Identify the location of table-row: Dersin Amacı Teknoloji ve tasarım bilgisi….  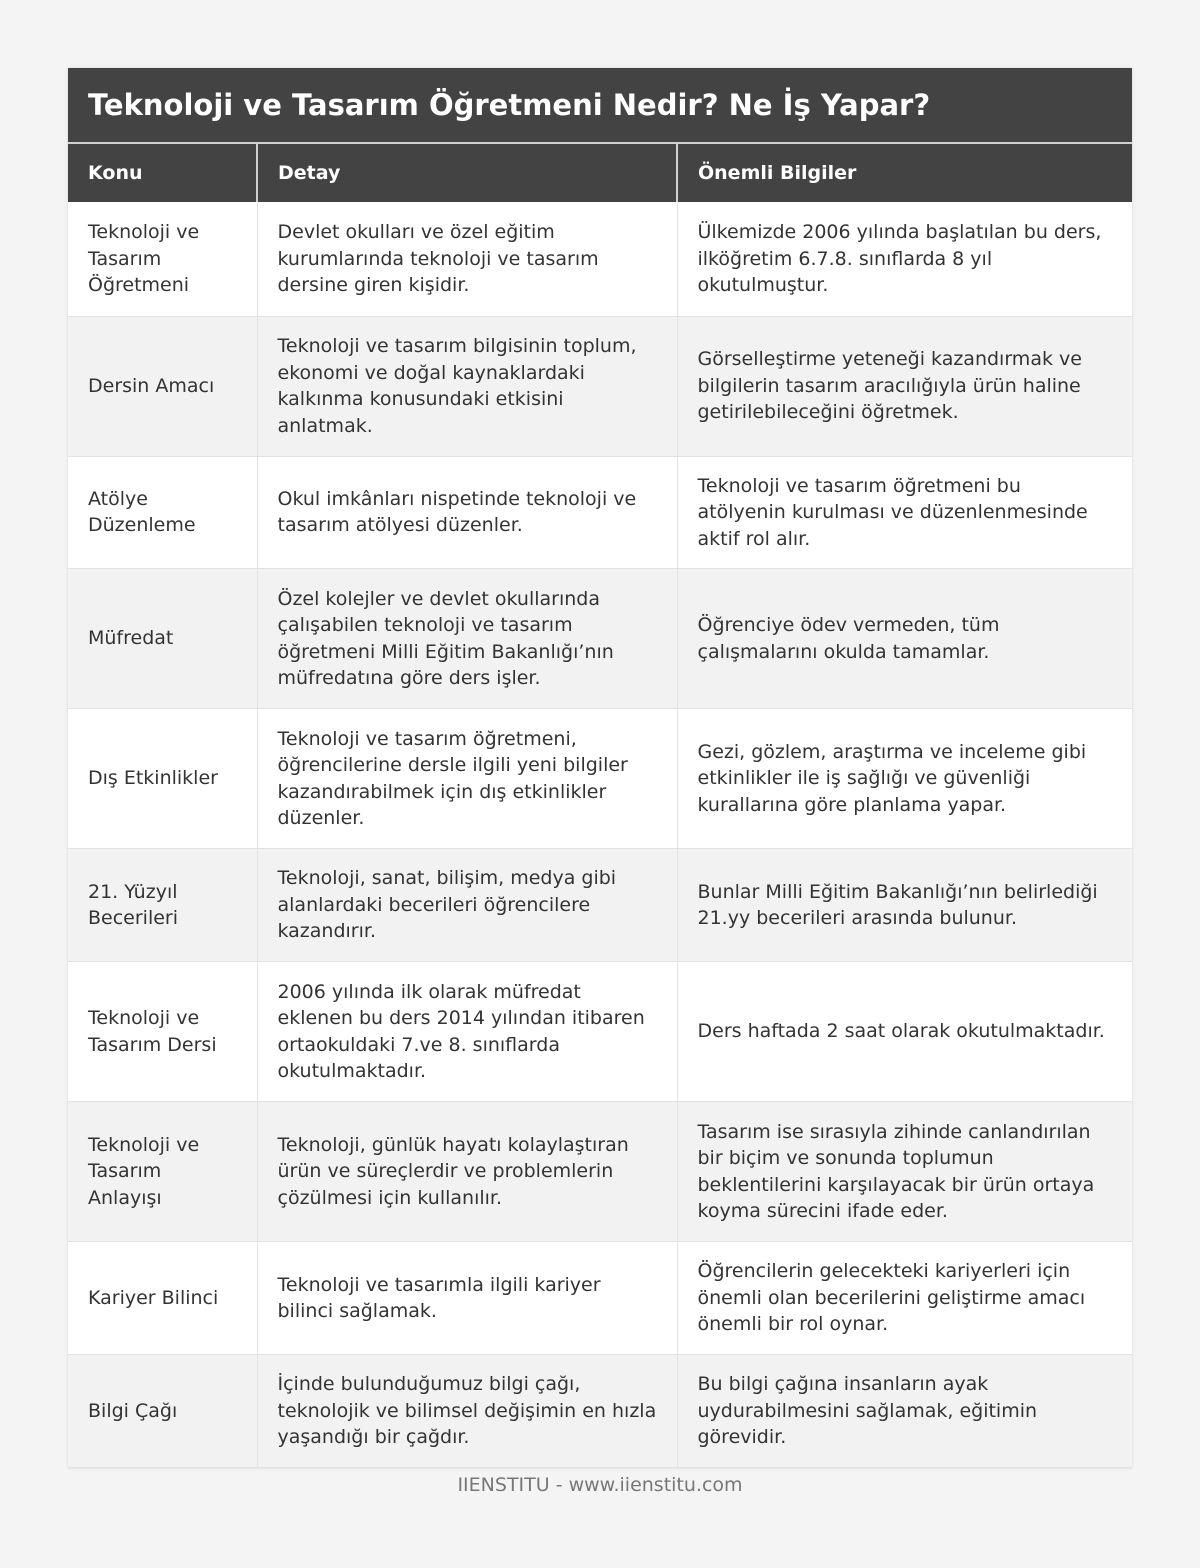
(600, 386).